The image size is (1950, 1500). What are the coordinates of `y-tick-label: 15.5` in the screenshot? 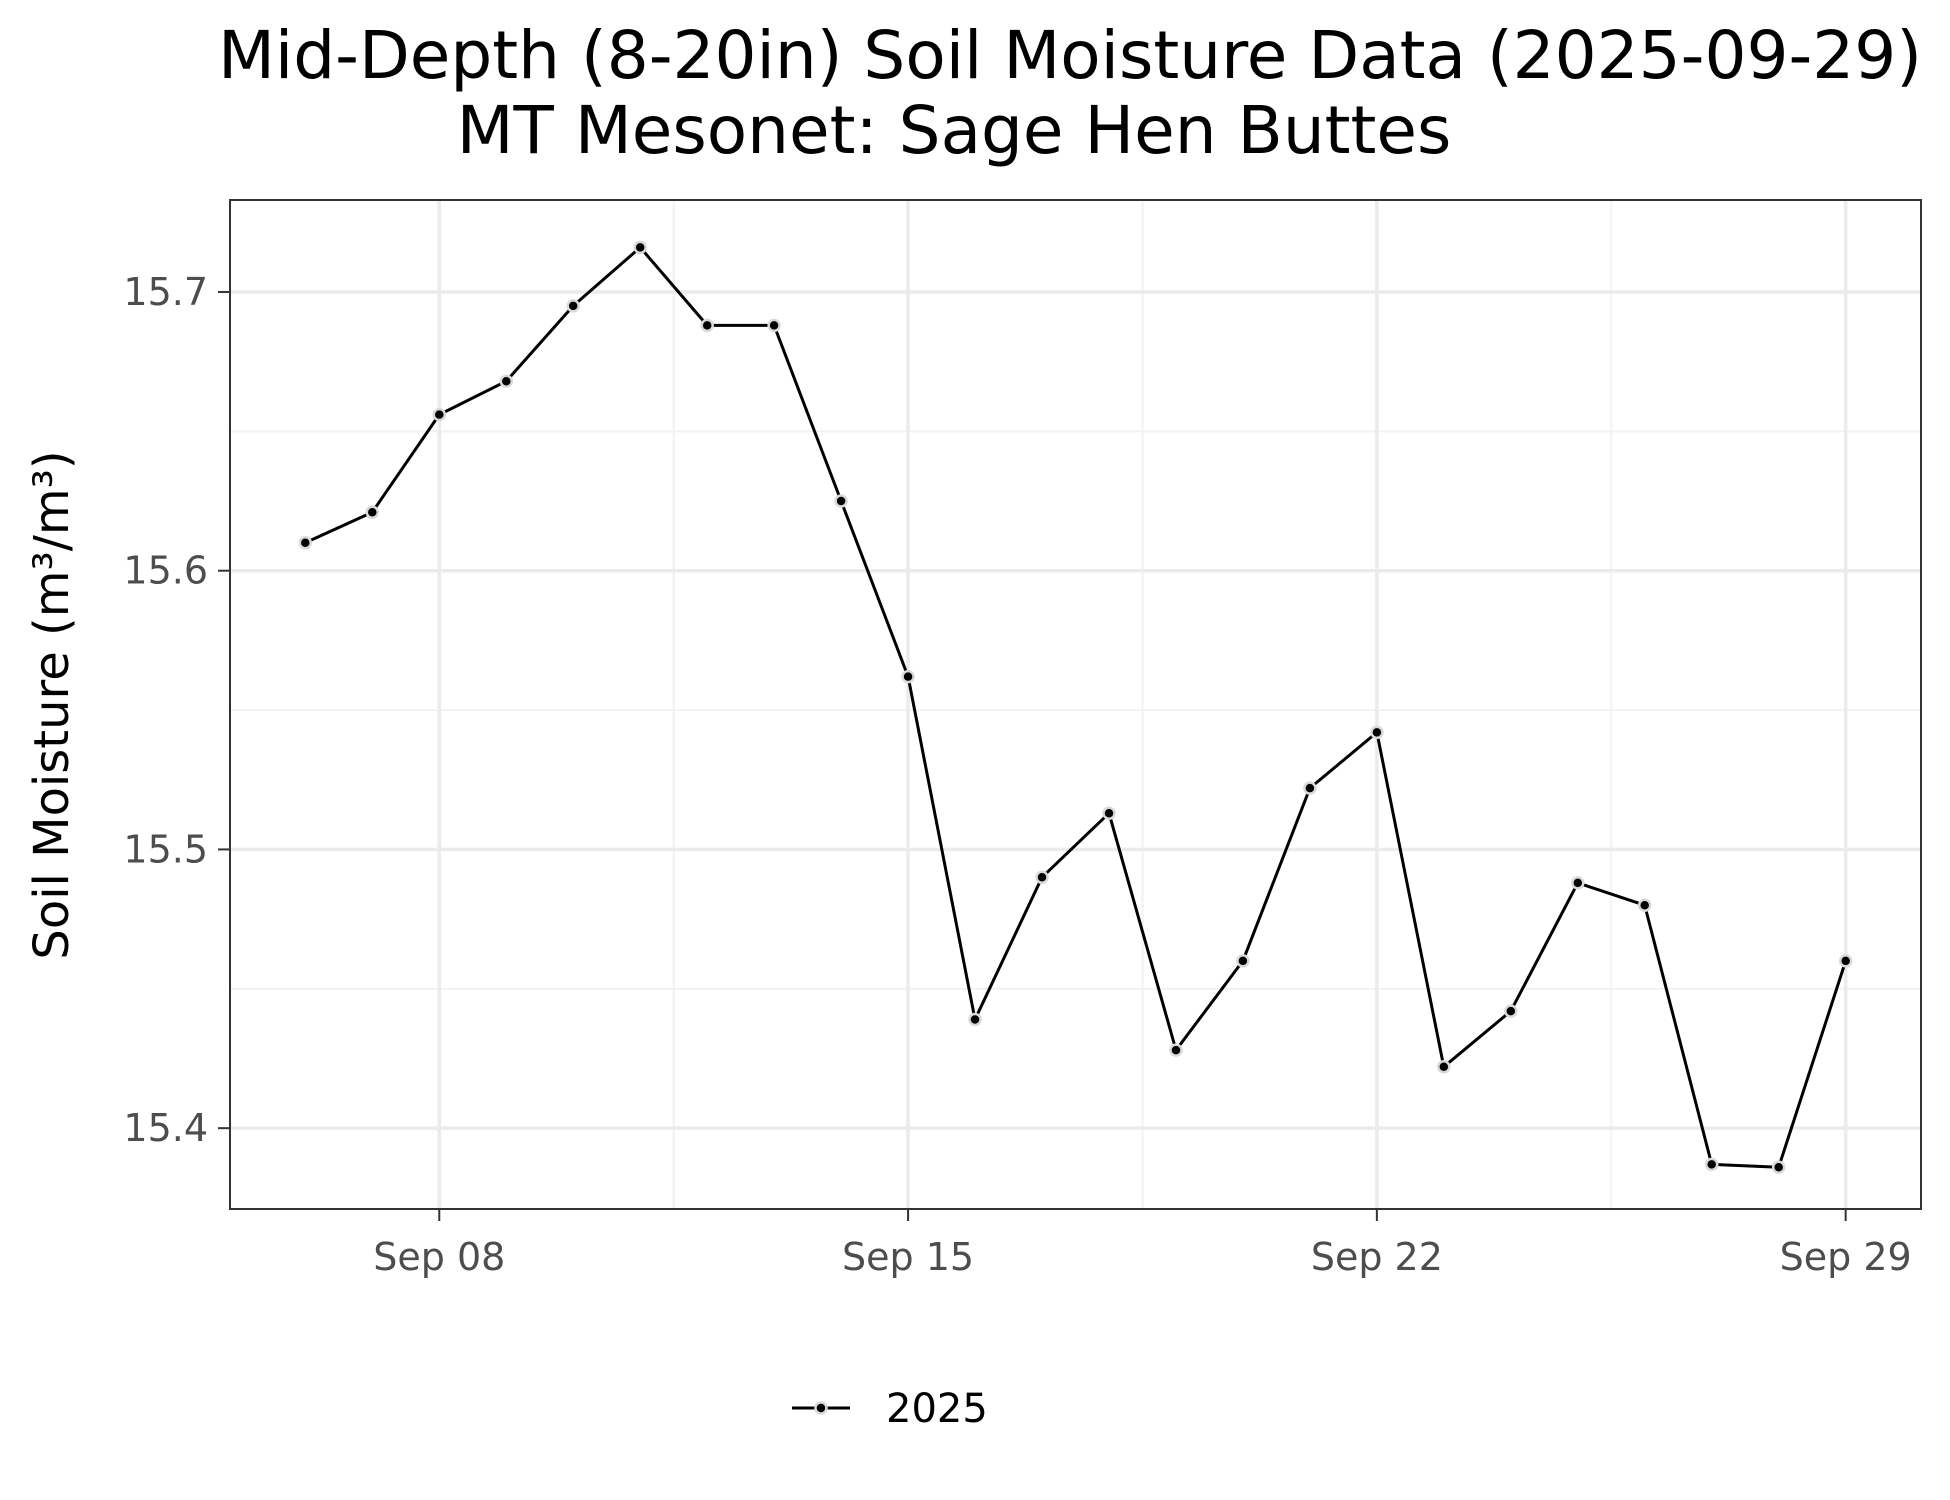 It's located at (165, 849).